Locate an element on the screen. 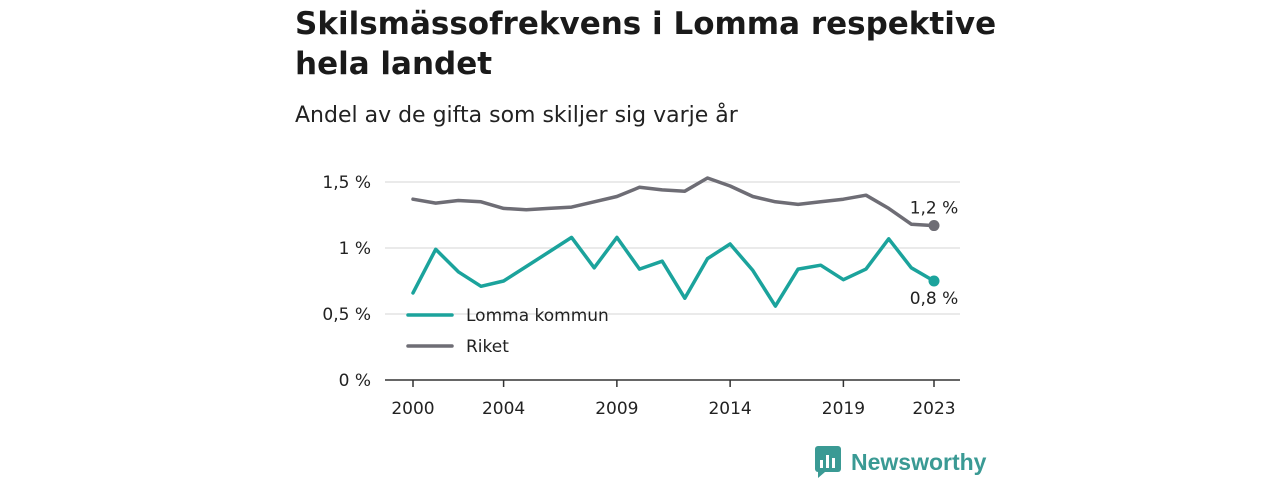 This screenshot has width=1280, height=480. x-tick-label: 2014 is located at coordinates (729, 409).